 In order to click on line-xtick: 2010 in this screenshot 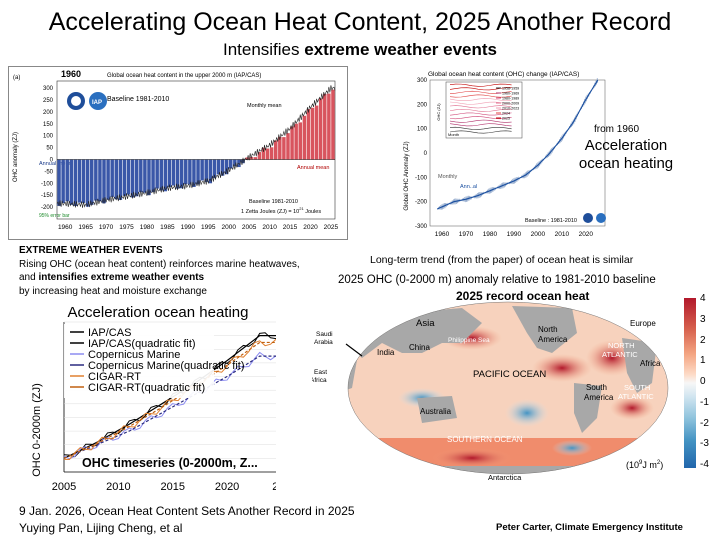, I will do `click(562, 234)`.